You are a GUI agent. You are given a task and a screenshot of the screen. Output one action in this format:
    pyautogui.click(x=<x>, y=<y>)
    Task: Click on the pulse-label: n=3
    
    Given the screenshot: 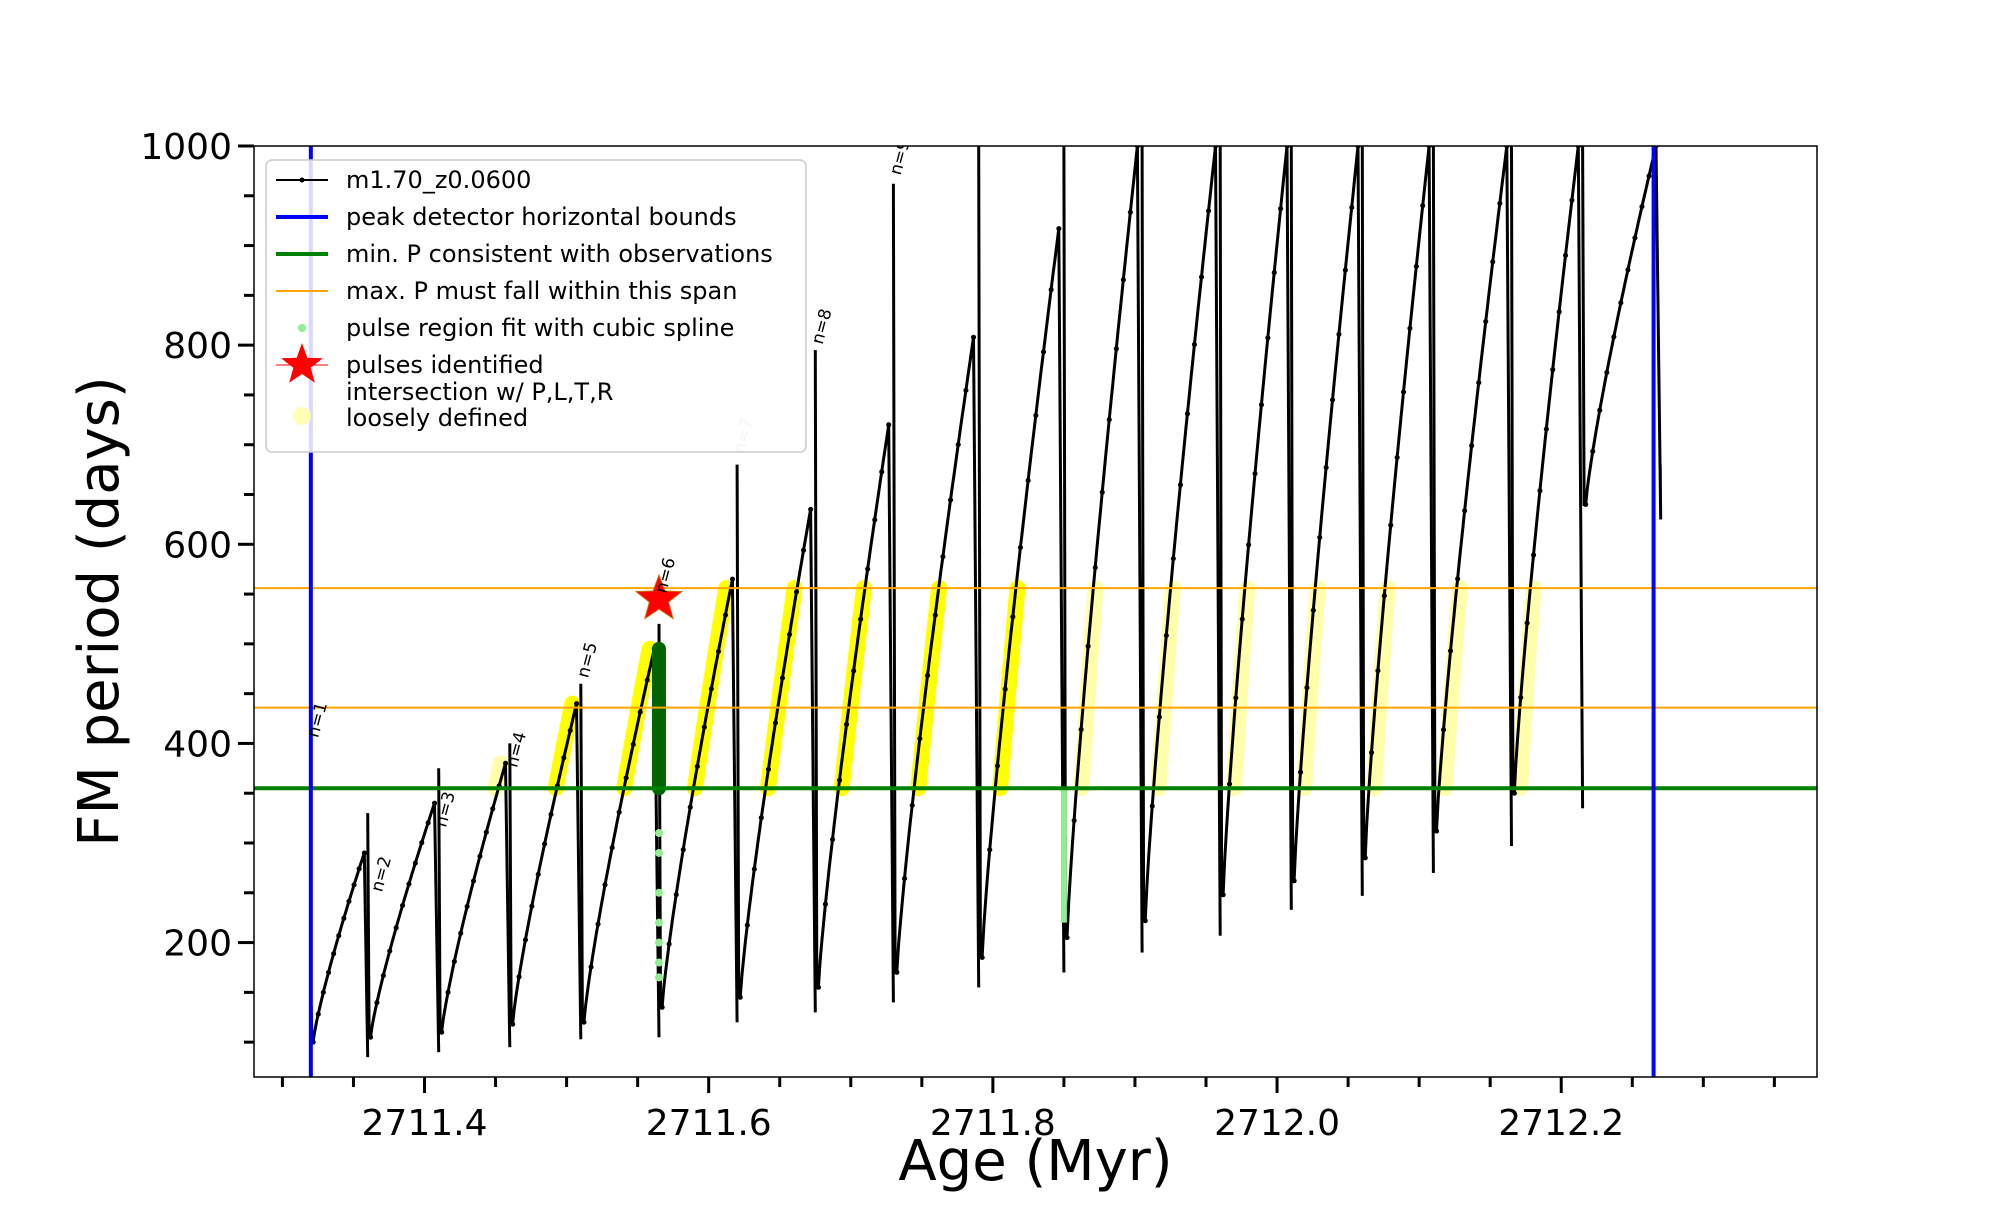 What is the action you would take?
    pyautogui.click(x=445, y=810)
    